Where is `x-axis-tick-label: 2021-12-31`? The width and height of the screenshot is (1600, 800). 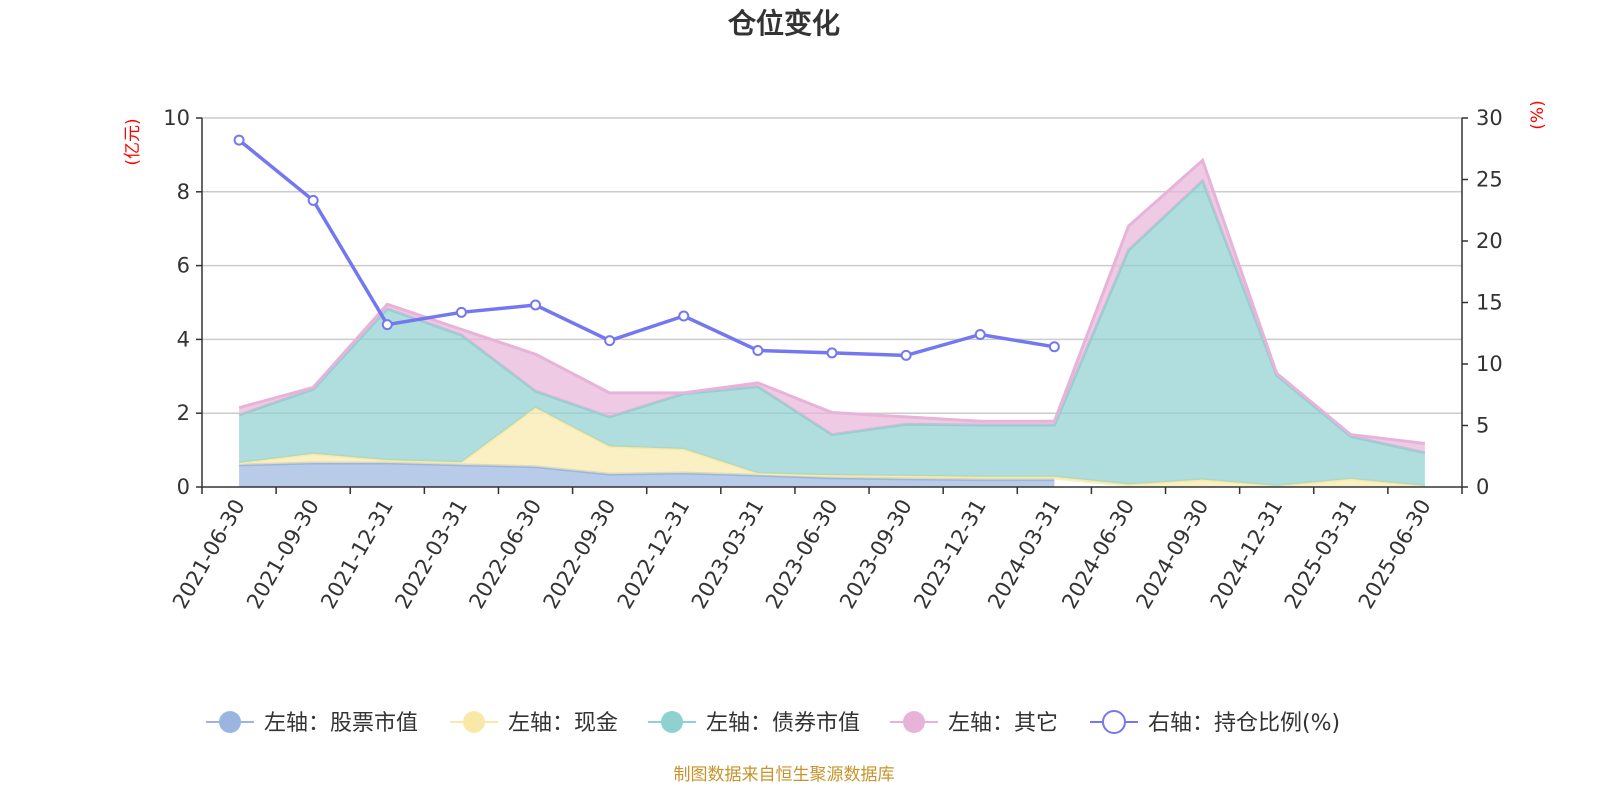
x-axis-tick-label: 2021-12-31 is located at coordinates (357, 554).